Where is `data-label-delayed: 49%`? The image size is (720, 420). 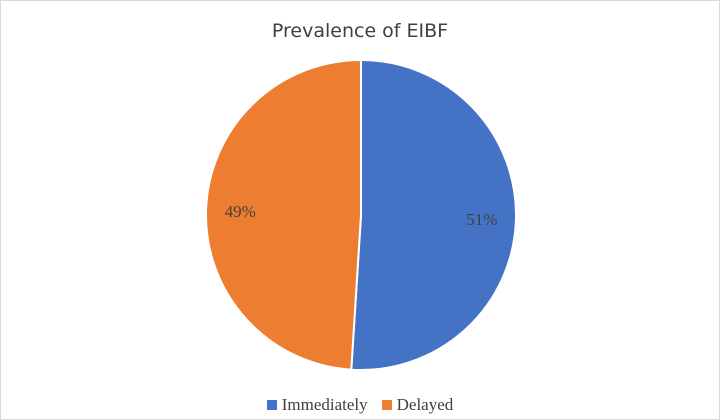 data-label-delayed: 49% is located at coordinates (240, 211).